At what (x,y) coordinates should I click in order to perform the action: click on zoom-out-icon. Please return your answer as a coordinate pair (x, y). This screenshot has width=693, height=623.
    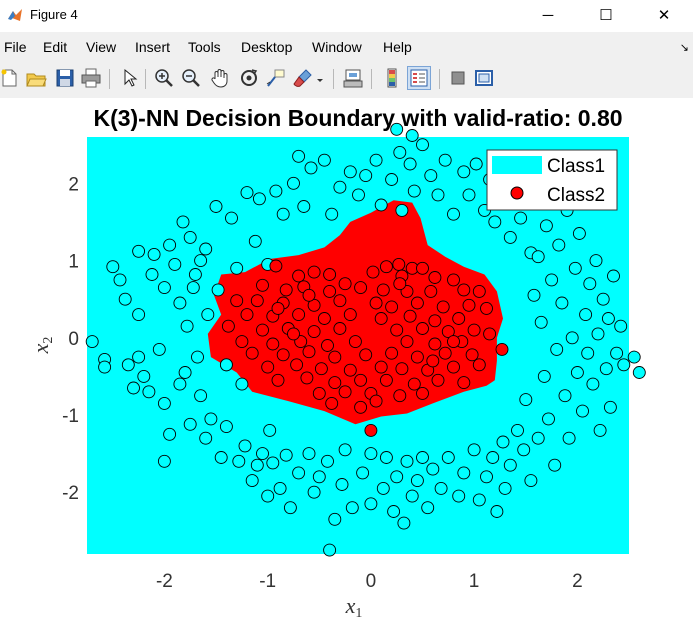
    Looking at the image, I should click on (191, 78).